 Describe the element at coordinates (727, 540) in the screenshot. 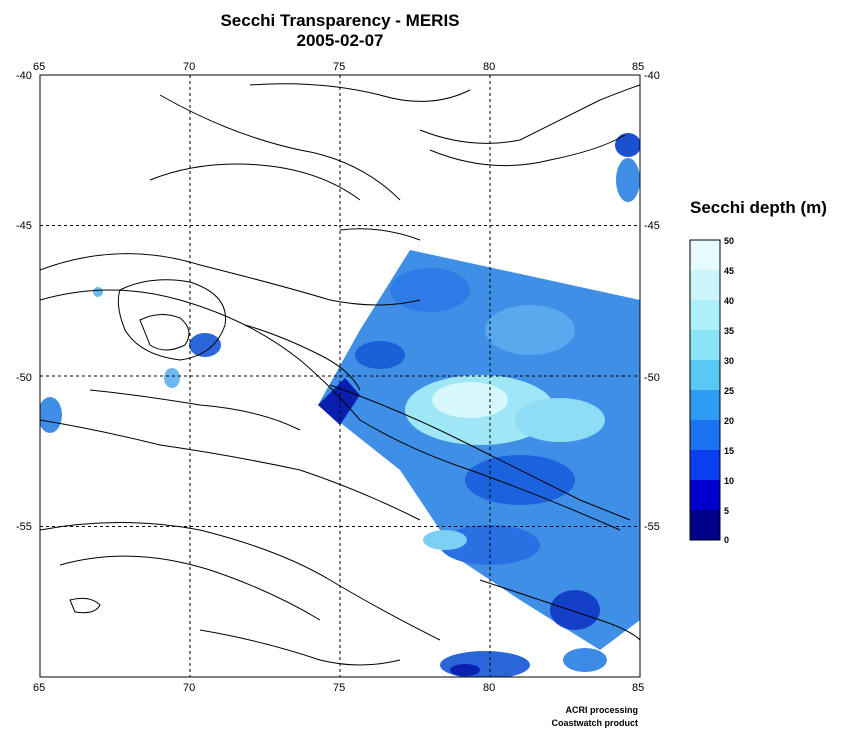

I see `colorbar-tick-0: 0` at that location.